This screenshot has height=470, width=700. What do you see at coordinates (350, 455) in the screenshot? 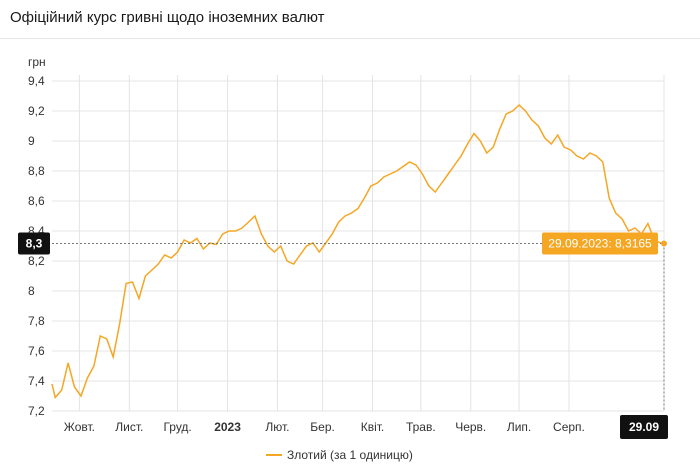
I see `legend-label: Злотий (за 1 одиницю)` at bounding box center [350, 455].